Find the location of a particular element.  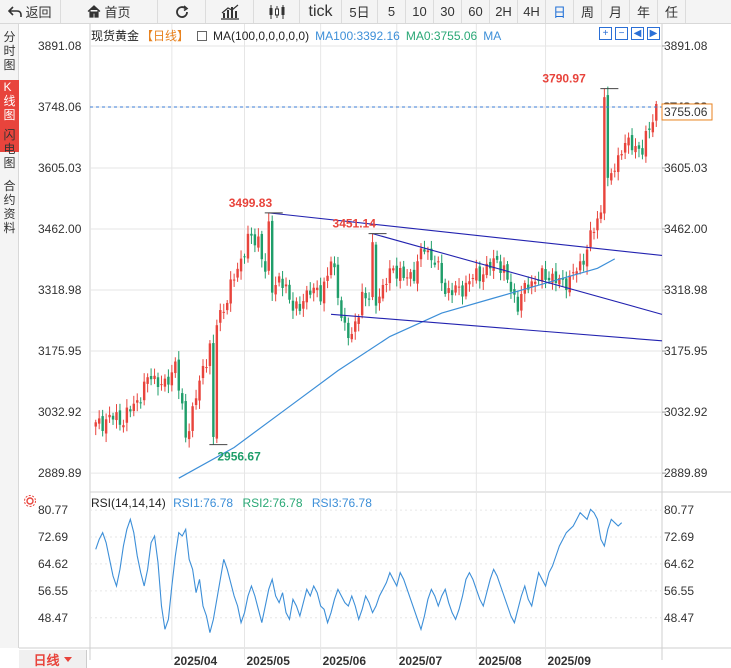

home-button: 首页 is located at coordinates (109, 11).